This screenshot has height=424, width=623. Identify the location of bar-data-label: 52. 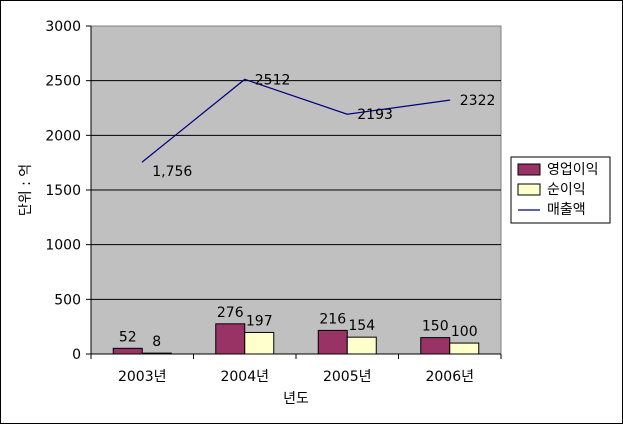
(128, 337).